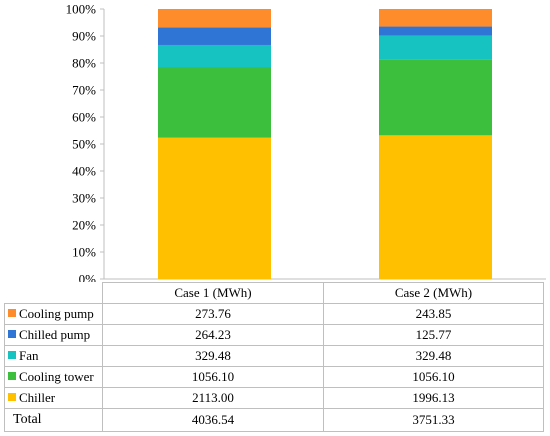  I want to click on table-cell-cooling-tower-case-1: 1056.10, so click(213, 377).